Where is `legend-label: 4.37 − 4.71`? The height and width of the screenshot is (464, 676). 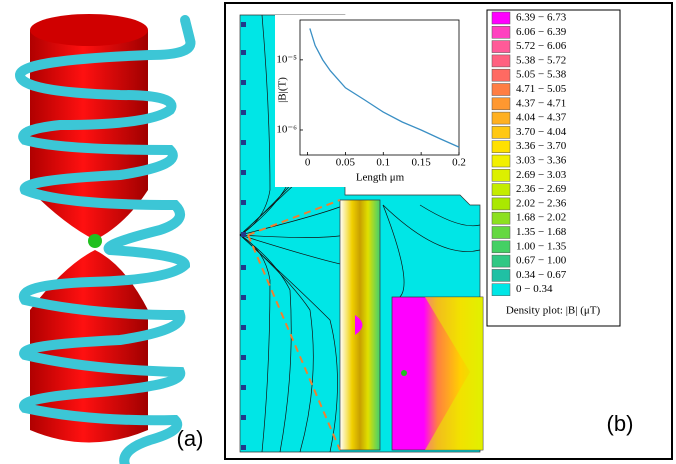 legend-label: 4.37 − 4.71 is located at coordinates (541, 103).